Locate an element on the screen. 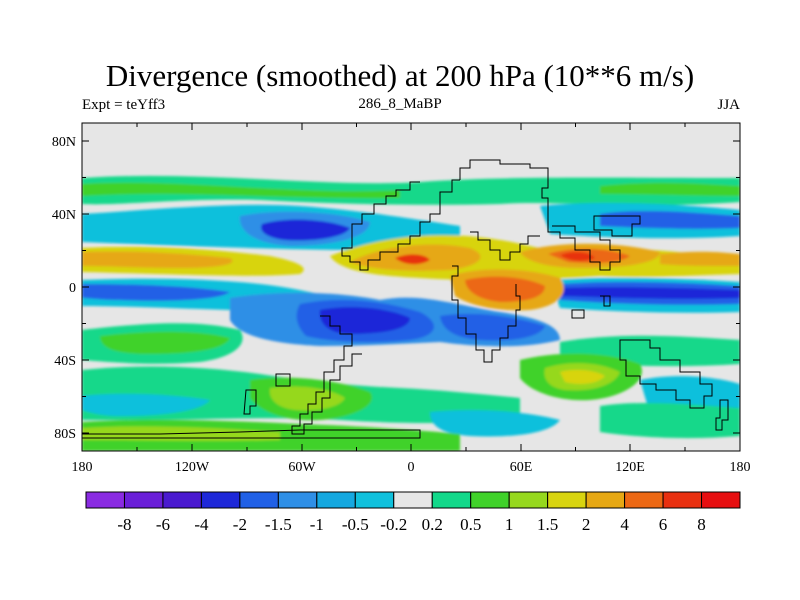 This screenshot has height=600, width=800. lon-label-0: 0 is located at coordinates (411, 467).